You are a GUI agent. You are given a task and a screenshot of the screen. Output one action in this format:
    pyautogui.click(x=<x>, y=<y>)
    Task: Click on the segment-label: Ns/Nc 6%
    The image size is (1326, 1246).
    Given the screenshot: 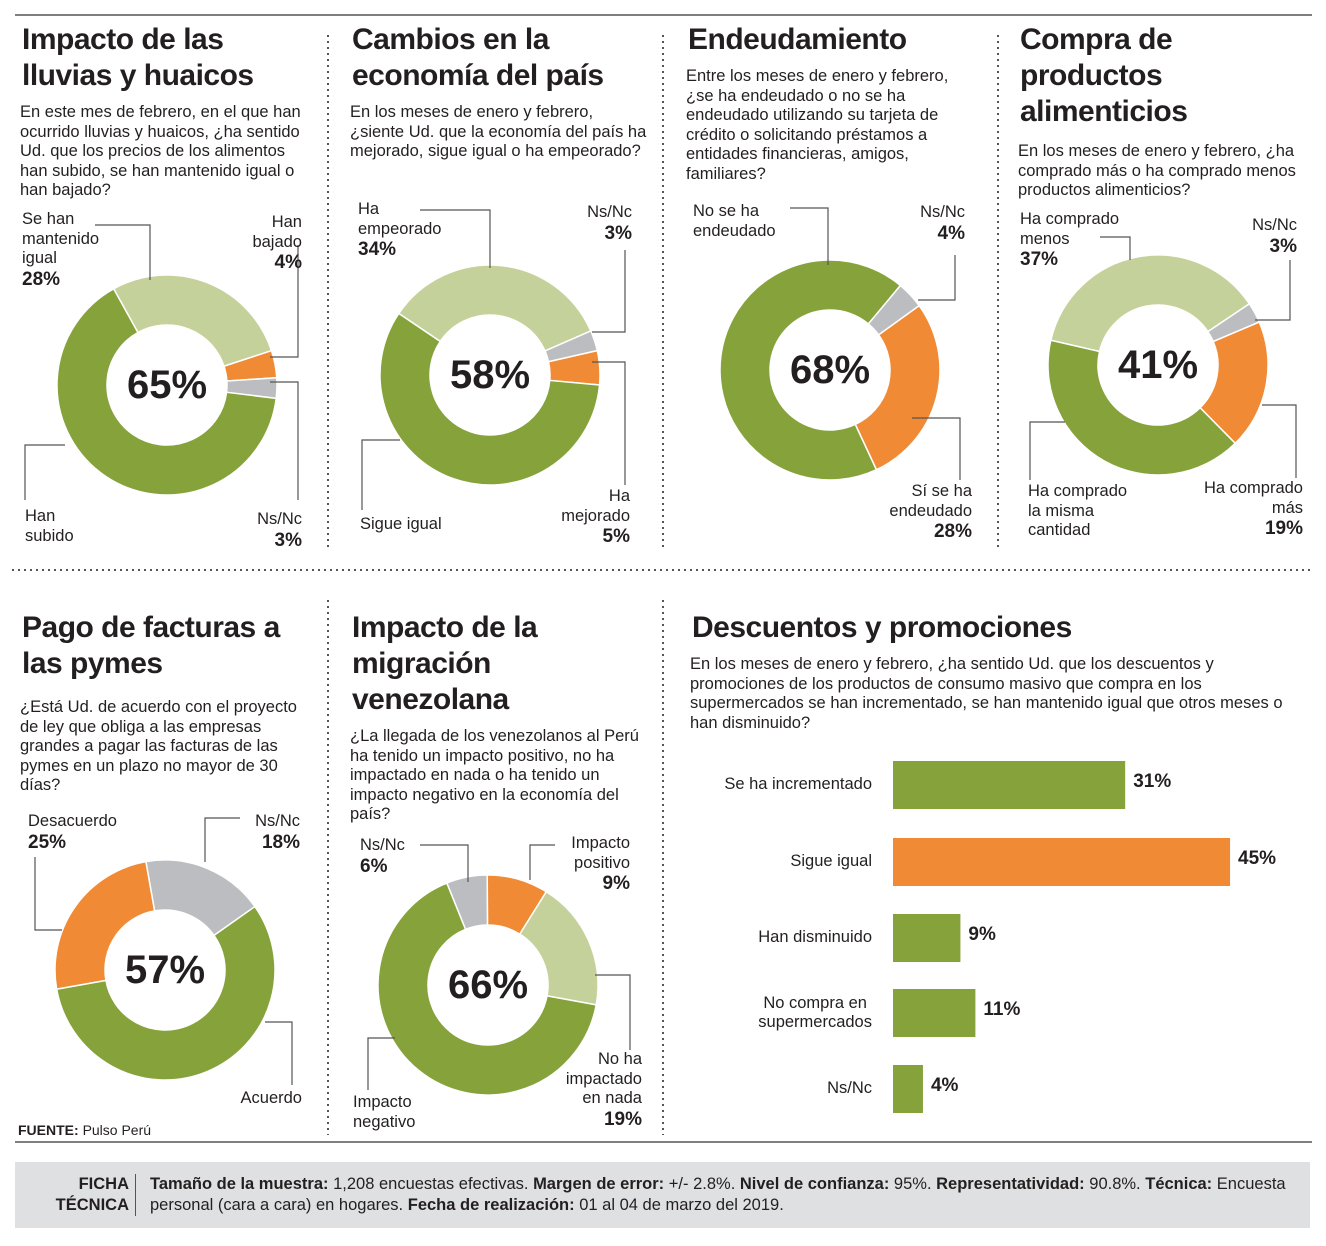 What is the action you would take?
    pyautogui.click(x=382, y=857)
    